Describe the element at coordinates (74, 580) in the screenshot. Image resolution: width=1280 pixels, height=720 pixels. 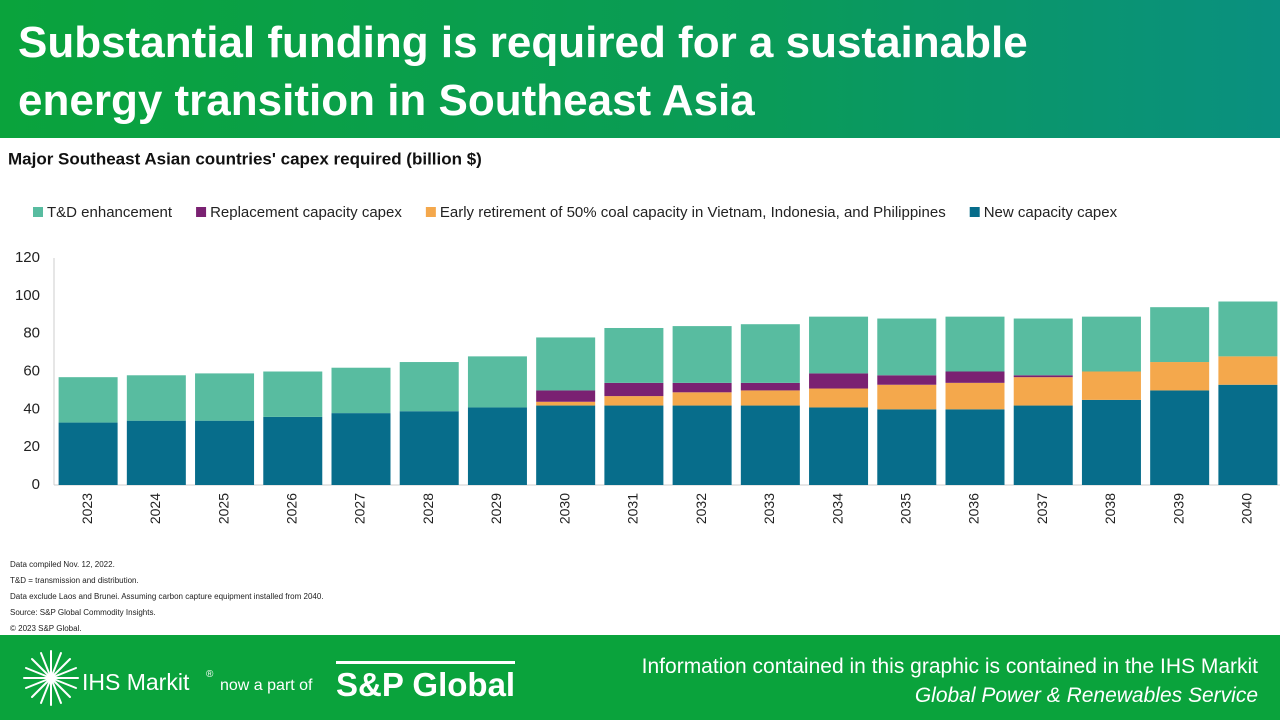
I see `footnote: T&D = transmission and distribution.` at that location.